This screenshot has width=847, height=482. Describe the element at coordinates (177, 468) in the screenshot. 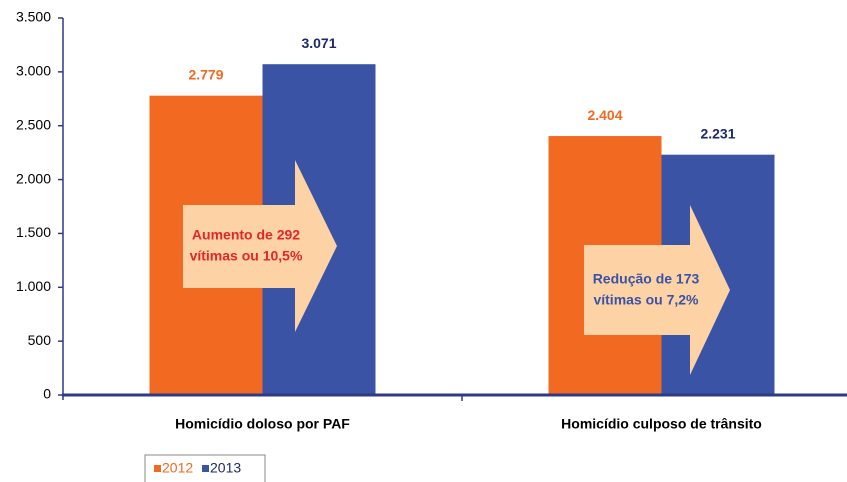

I see `legend-label: 2012` at that location.